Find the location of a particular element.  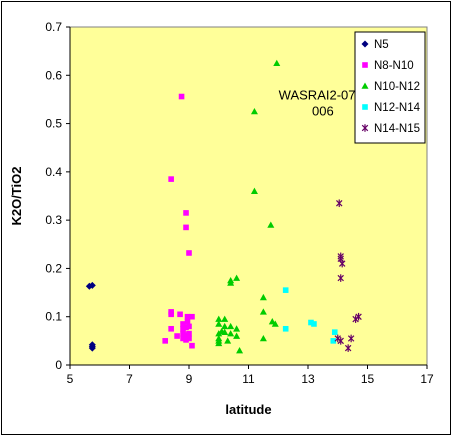

legend-entry: N10-N12 is located at coordinates (397, 87).